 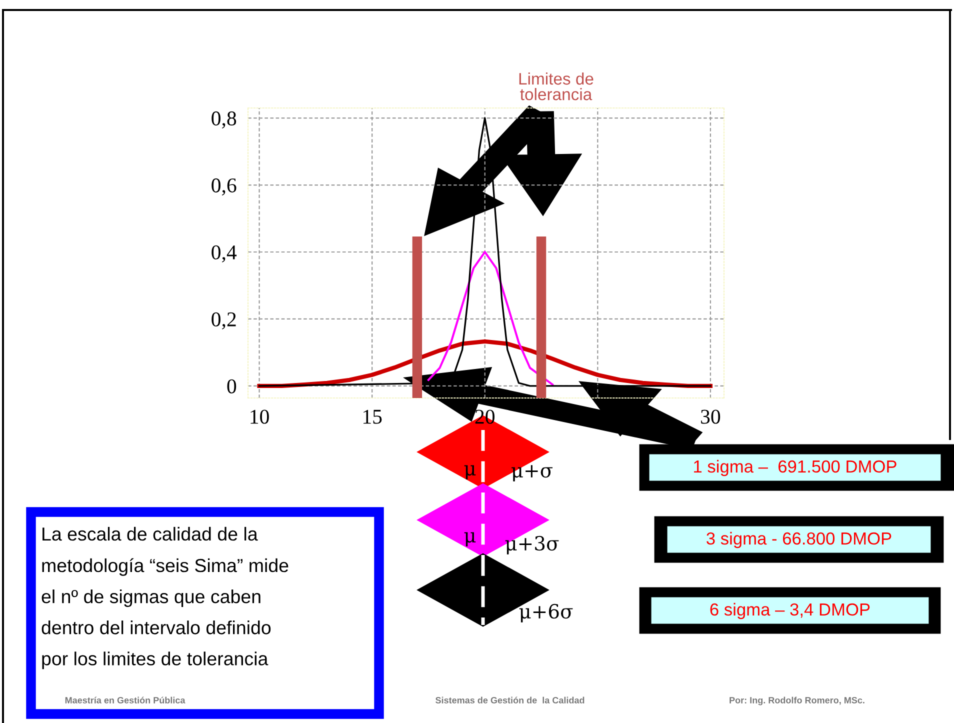 I want to click on y-tick-label: 0,6, so click(x=224, y=187).